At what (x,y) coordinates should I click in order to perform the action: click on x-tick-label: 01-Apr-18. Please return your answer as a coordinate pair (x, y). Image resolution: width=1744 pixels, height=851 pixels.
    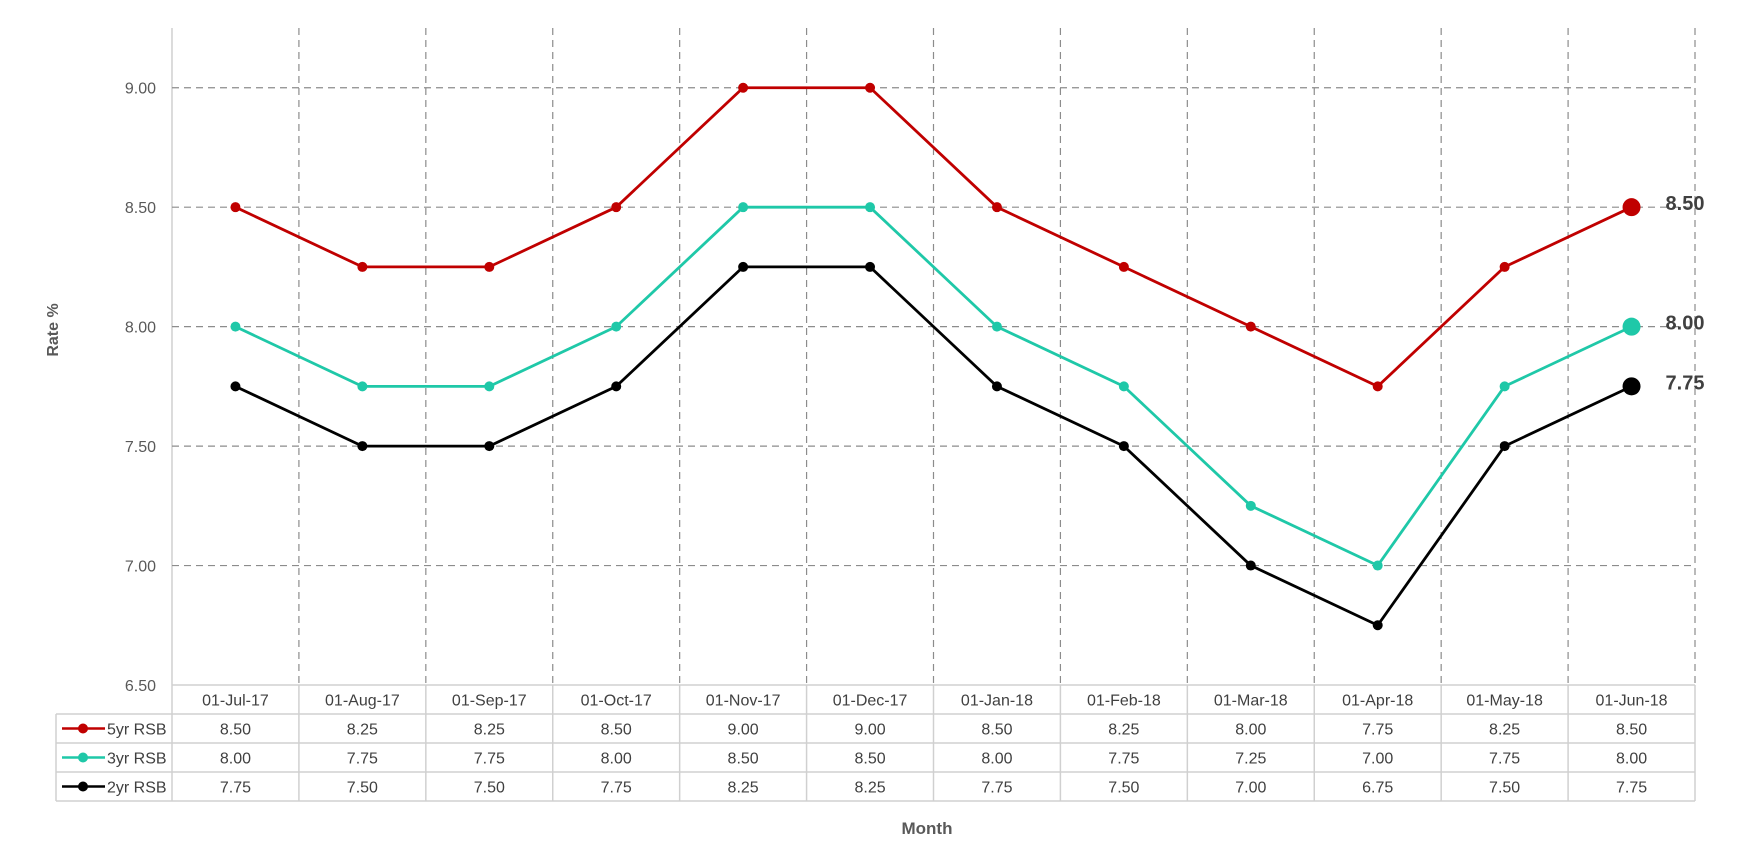
    Looking at the image, I should click on (1377, 701).